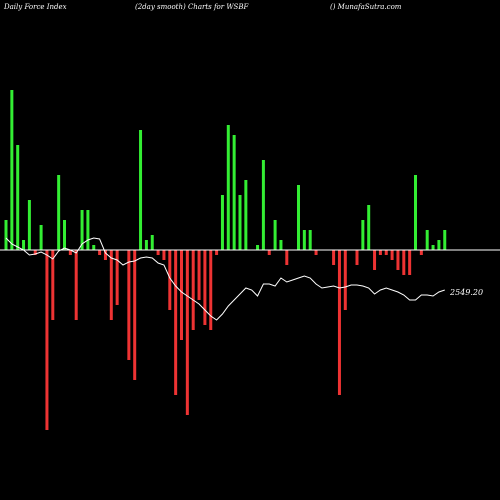 The height and width of the screenshot is (500, 500). Describe the element at coordinates (35, 7) in the screenshot. I see `header-left-label: Daily Force Index` at that location.